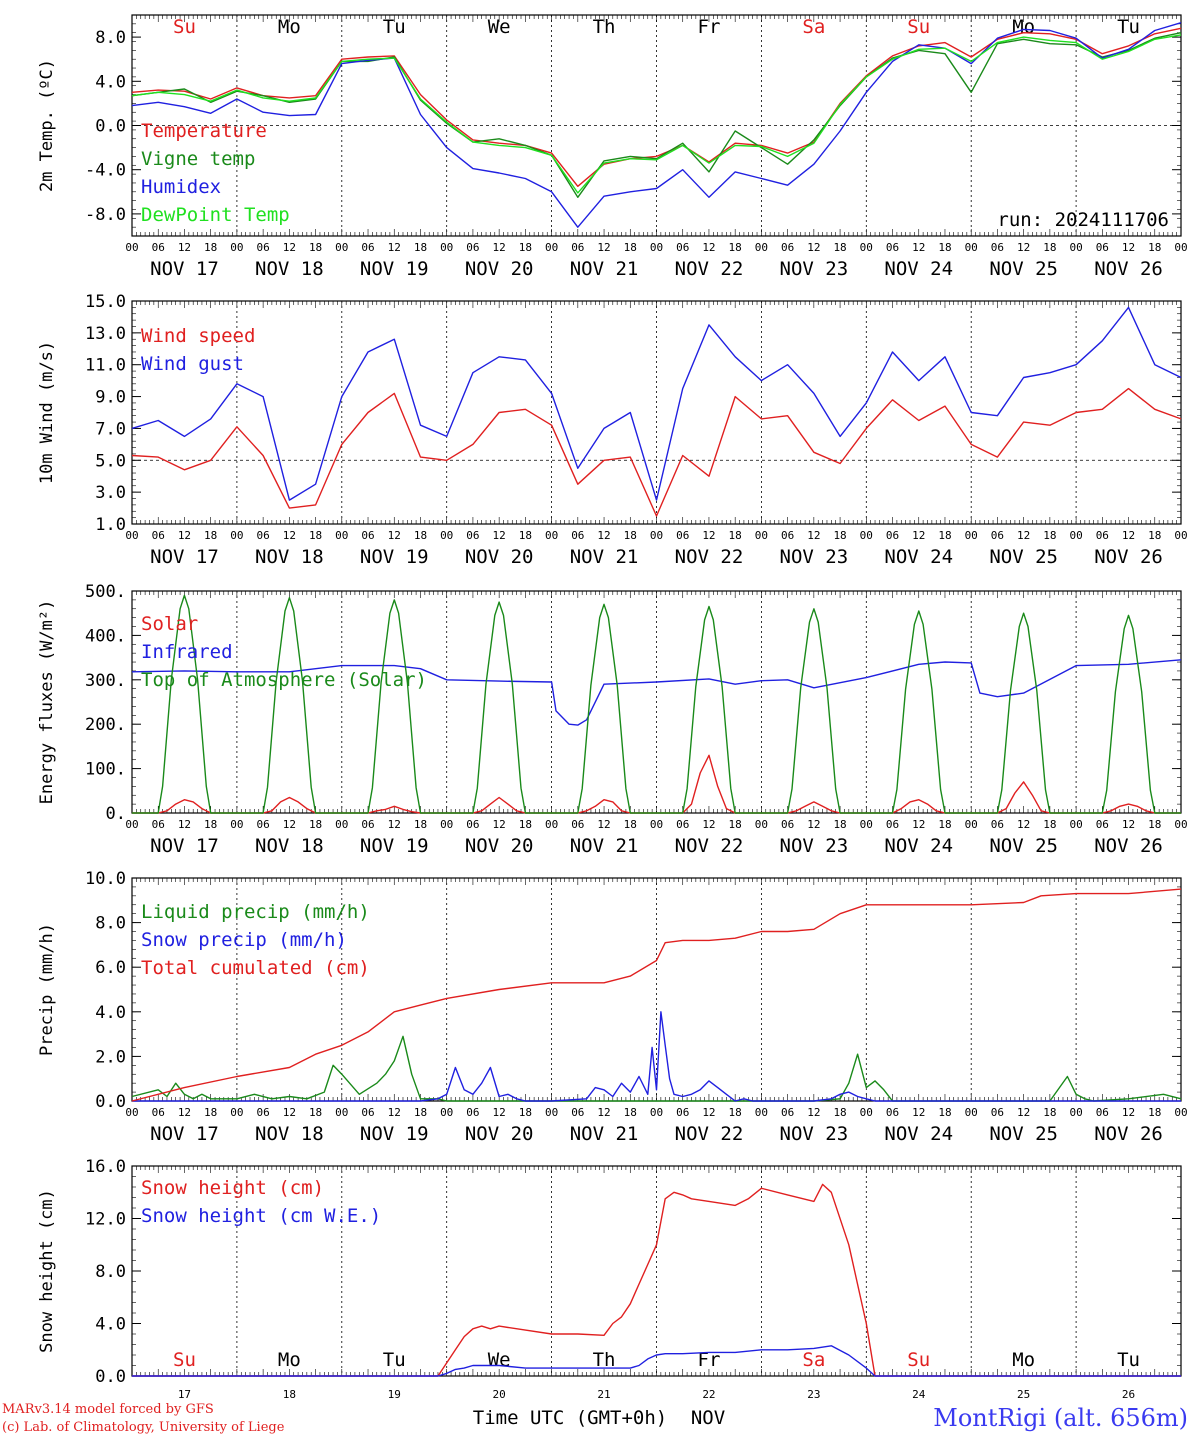 The width and height of the screenshot is (1194, 1440). Describe the element at coordinates (184, 269) in the screenshot. I see `date-label: NOV 17` at that location.